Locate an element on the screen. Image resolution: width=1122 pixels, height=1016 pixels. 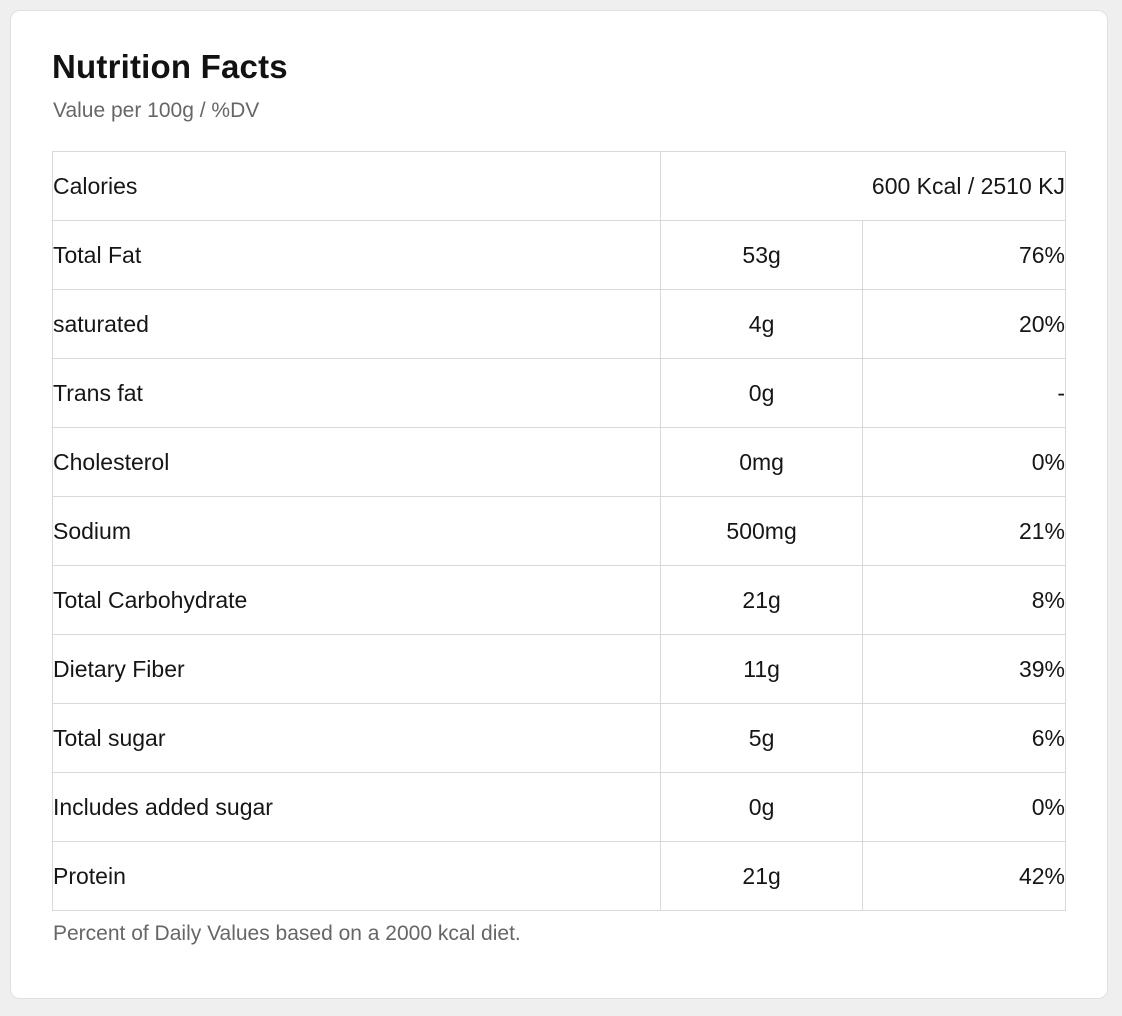
nutrient-label: saturated is located at coordinates (356, 324).